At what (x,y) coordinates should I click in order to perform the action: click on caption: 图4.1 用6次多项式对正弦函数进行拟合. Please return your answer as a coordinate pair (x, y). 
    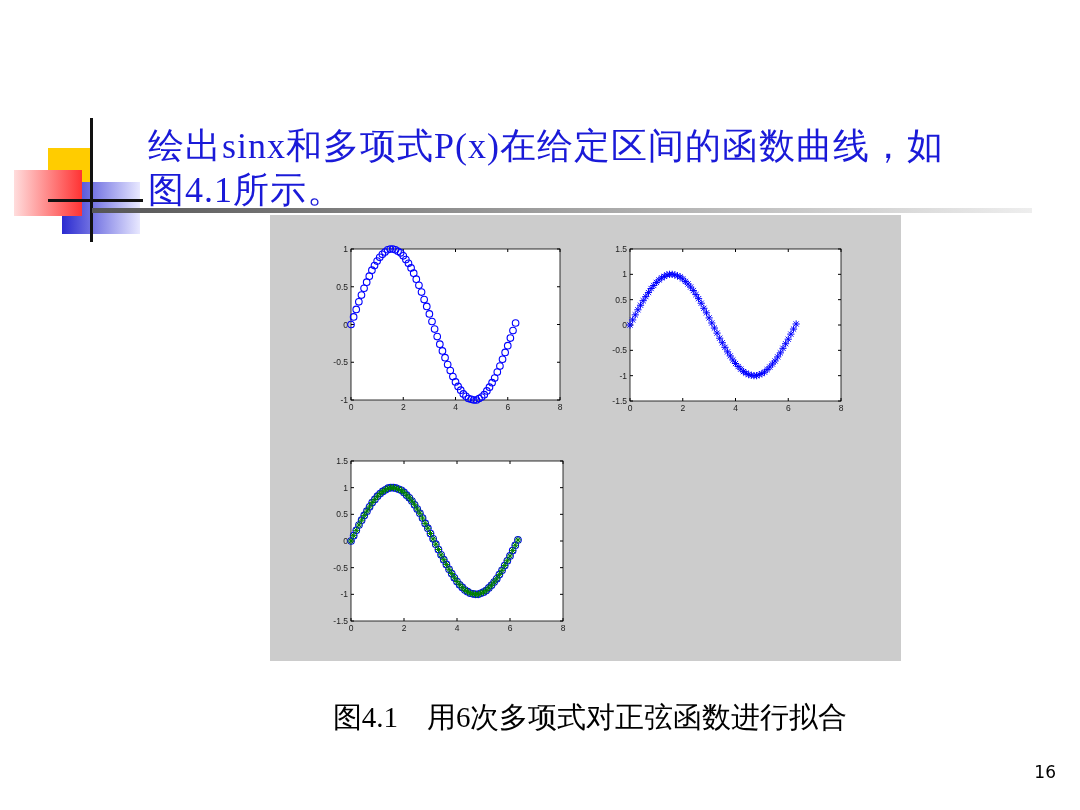
    Looking at the image, I should click on (590, 717).